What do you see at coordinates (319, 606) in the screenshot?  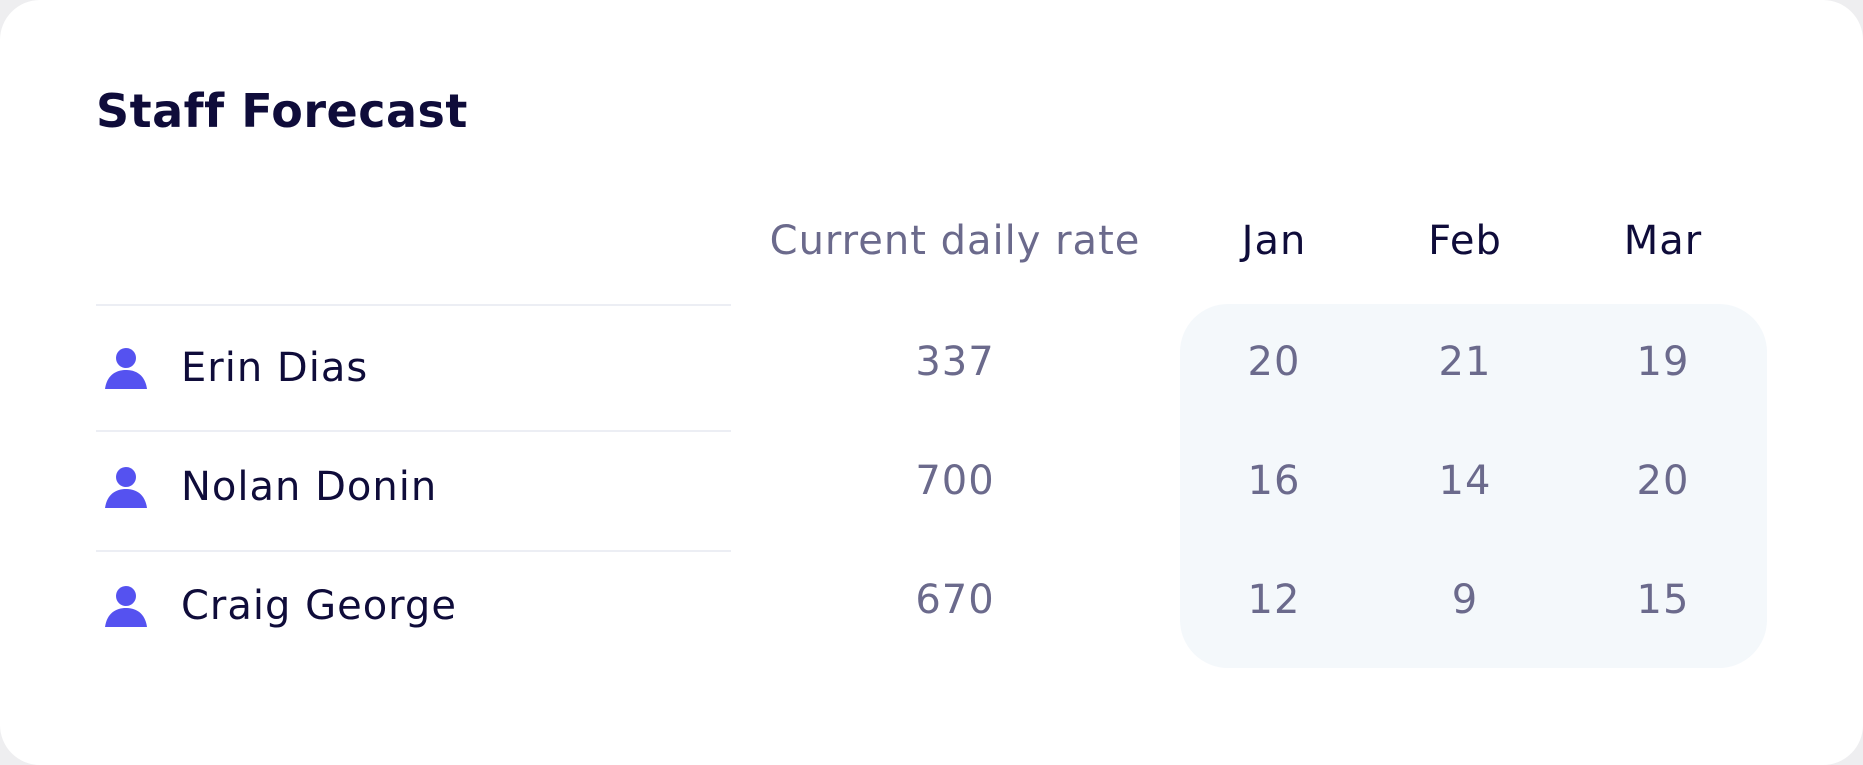 I see `staff-name: Craig George` at bounding box center [319, 606].